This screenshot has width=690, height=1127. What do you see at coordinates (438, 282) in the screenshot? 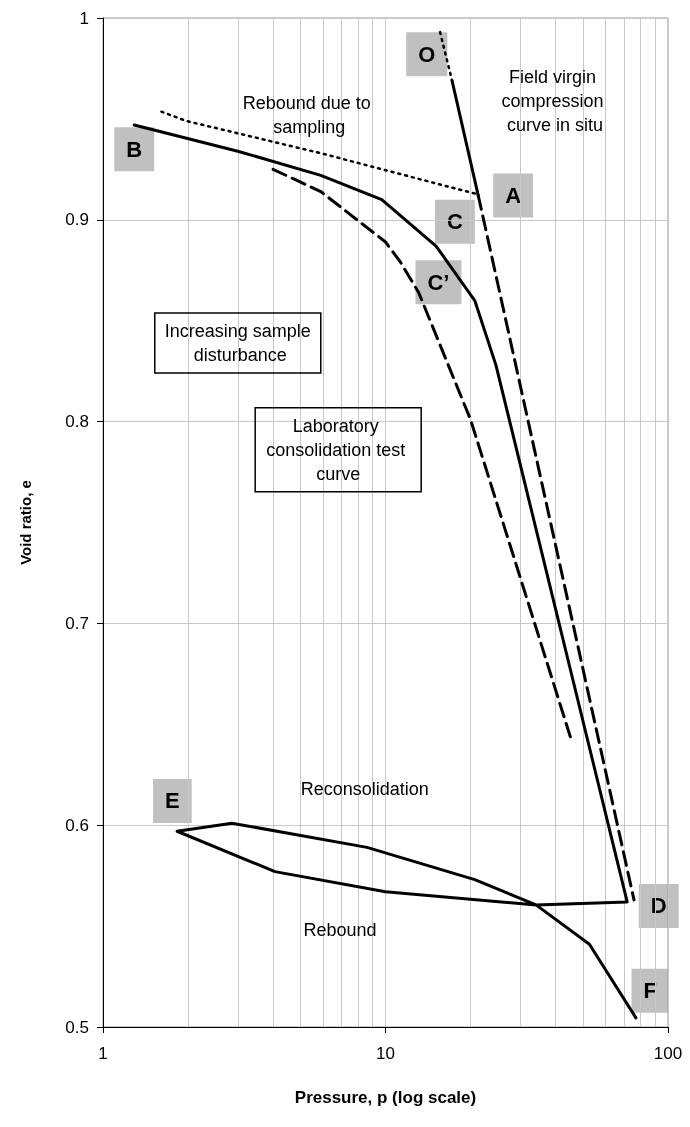
I see `annotation: C’` at bounding box center [438, 282].